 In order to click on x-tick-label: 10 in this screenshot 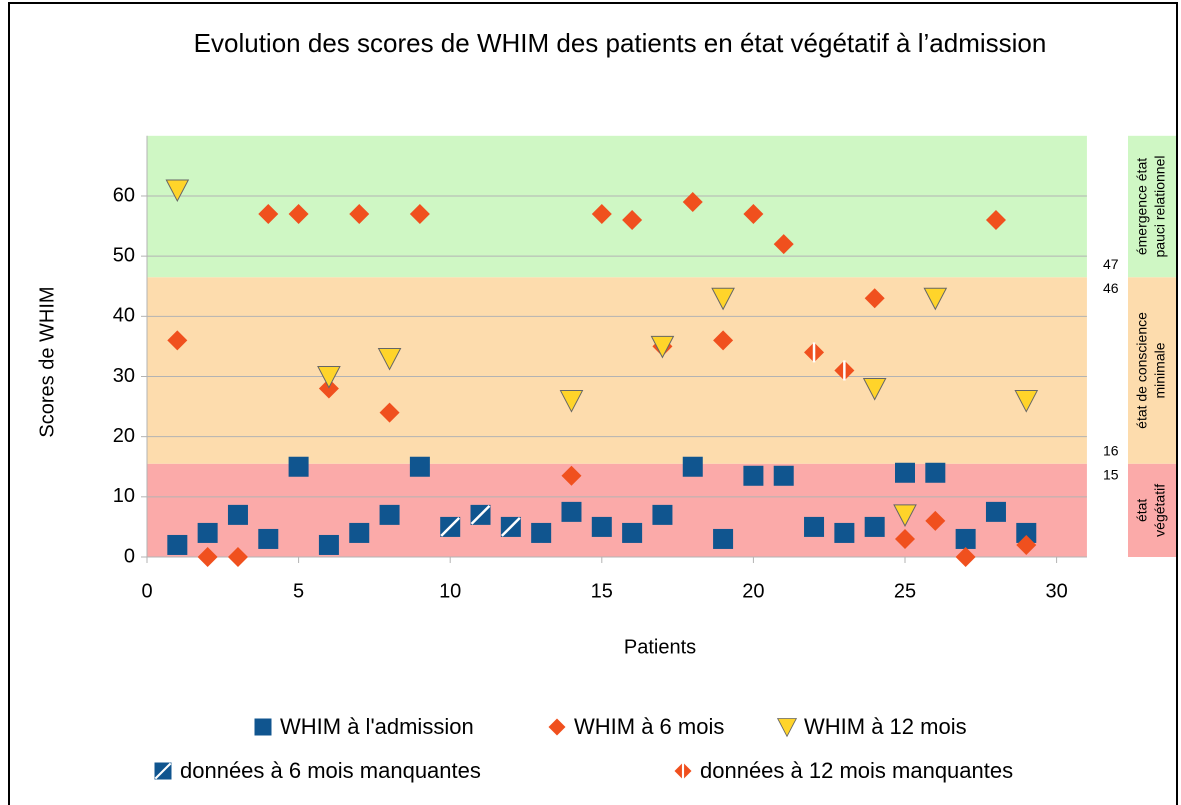, I will do `click(450, 591)`.